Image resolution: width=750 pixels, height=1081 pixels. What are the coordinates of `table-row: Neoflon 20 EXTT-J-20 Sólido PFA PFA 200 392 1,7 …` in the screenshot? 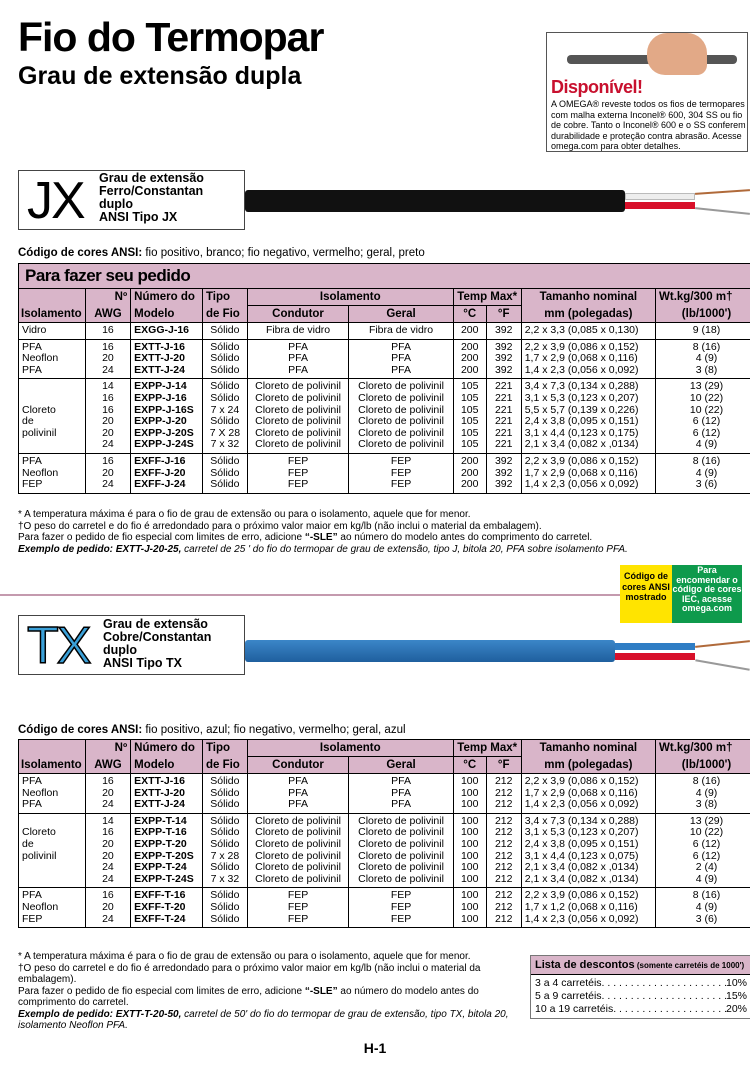 It's located at (384, 359).